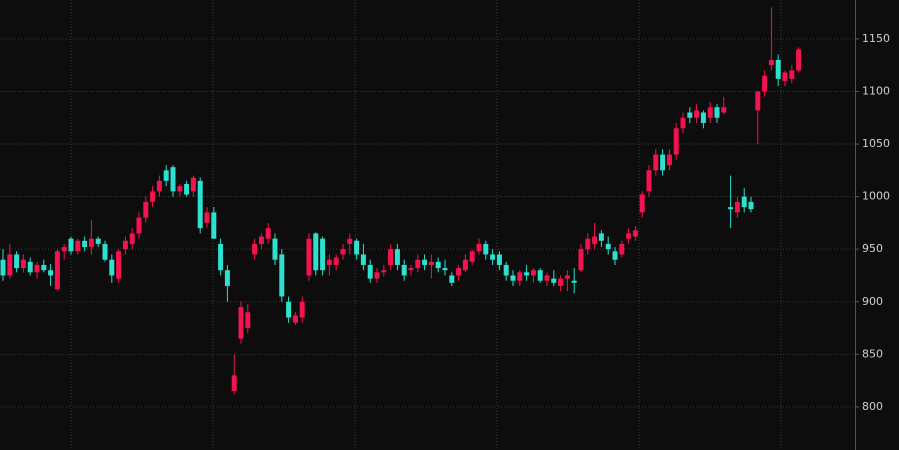  What do you see at coordinates (876, 196) in the screenshot?
I see `y-tick-label: 1000` at bounding box center [876, 196].